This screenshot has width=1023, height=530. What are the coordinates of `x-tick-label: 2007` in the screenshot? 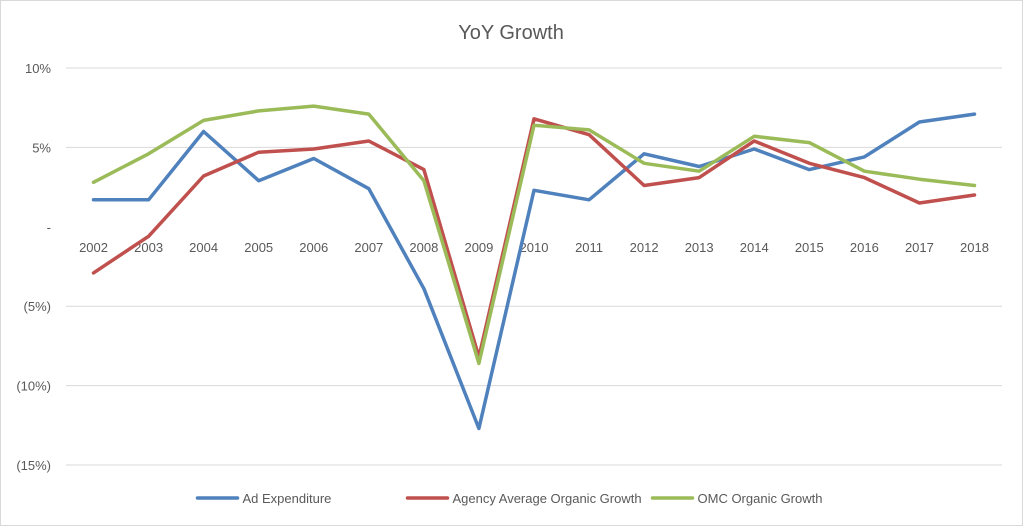 It's located at (368, 247).